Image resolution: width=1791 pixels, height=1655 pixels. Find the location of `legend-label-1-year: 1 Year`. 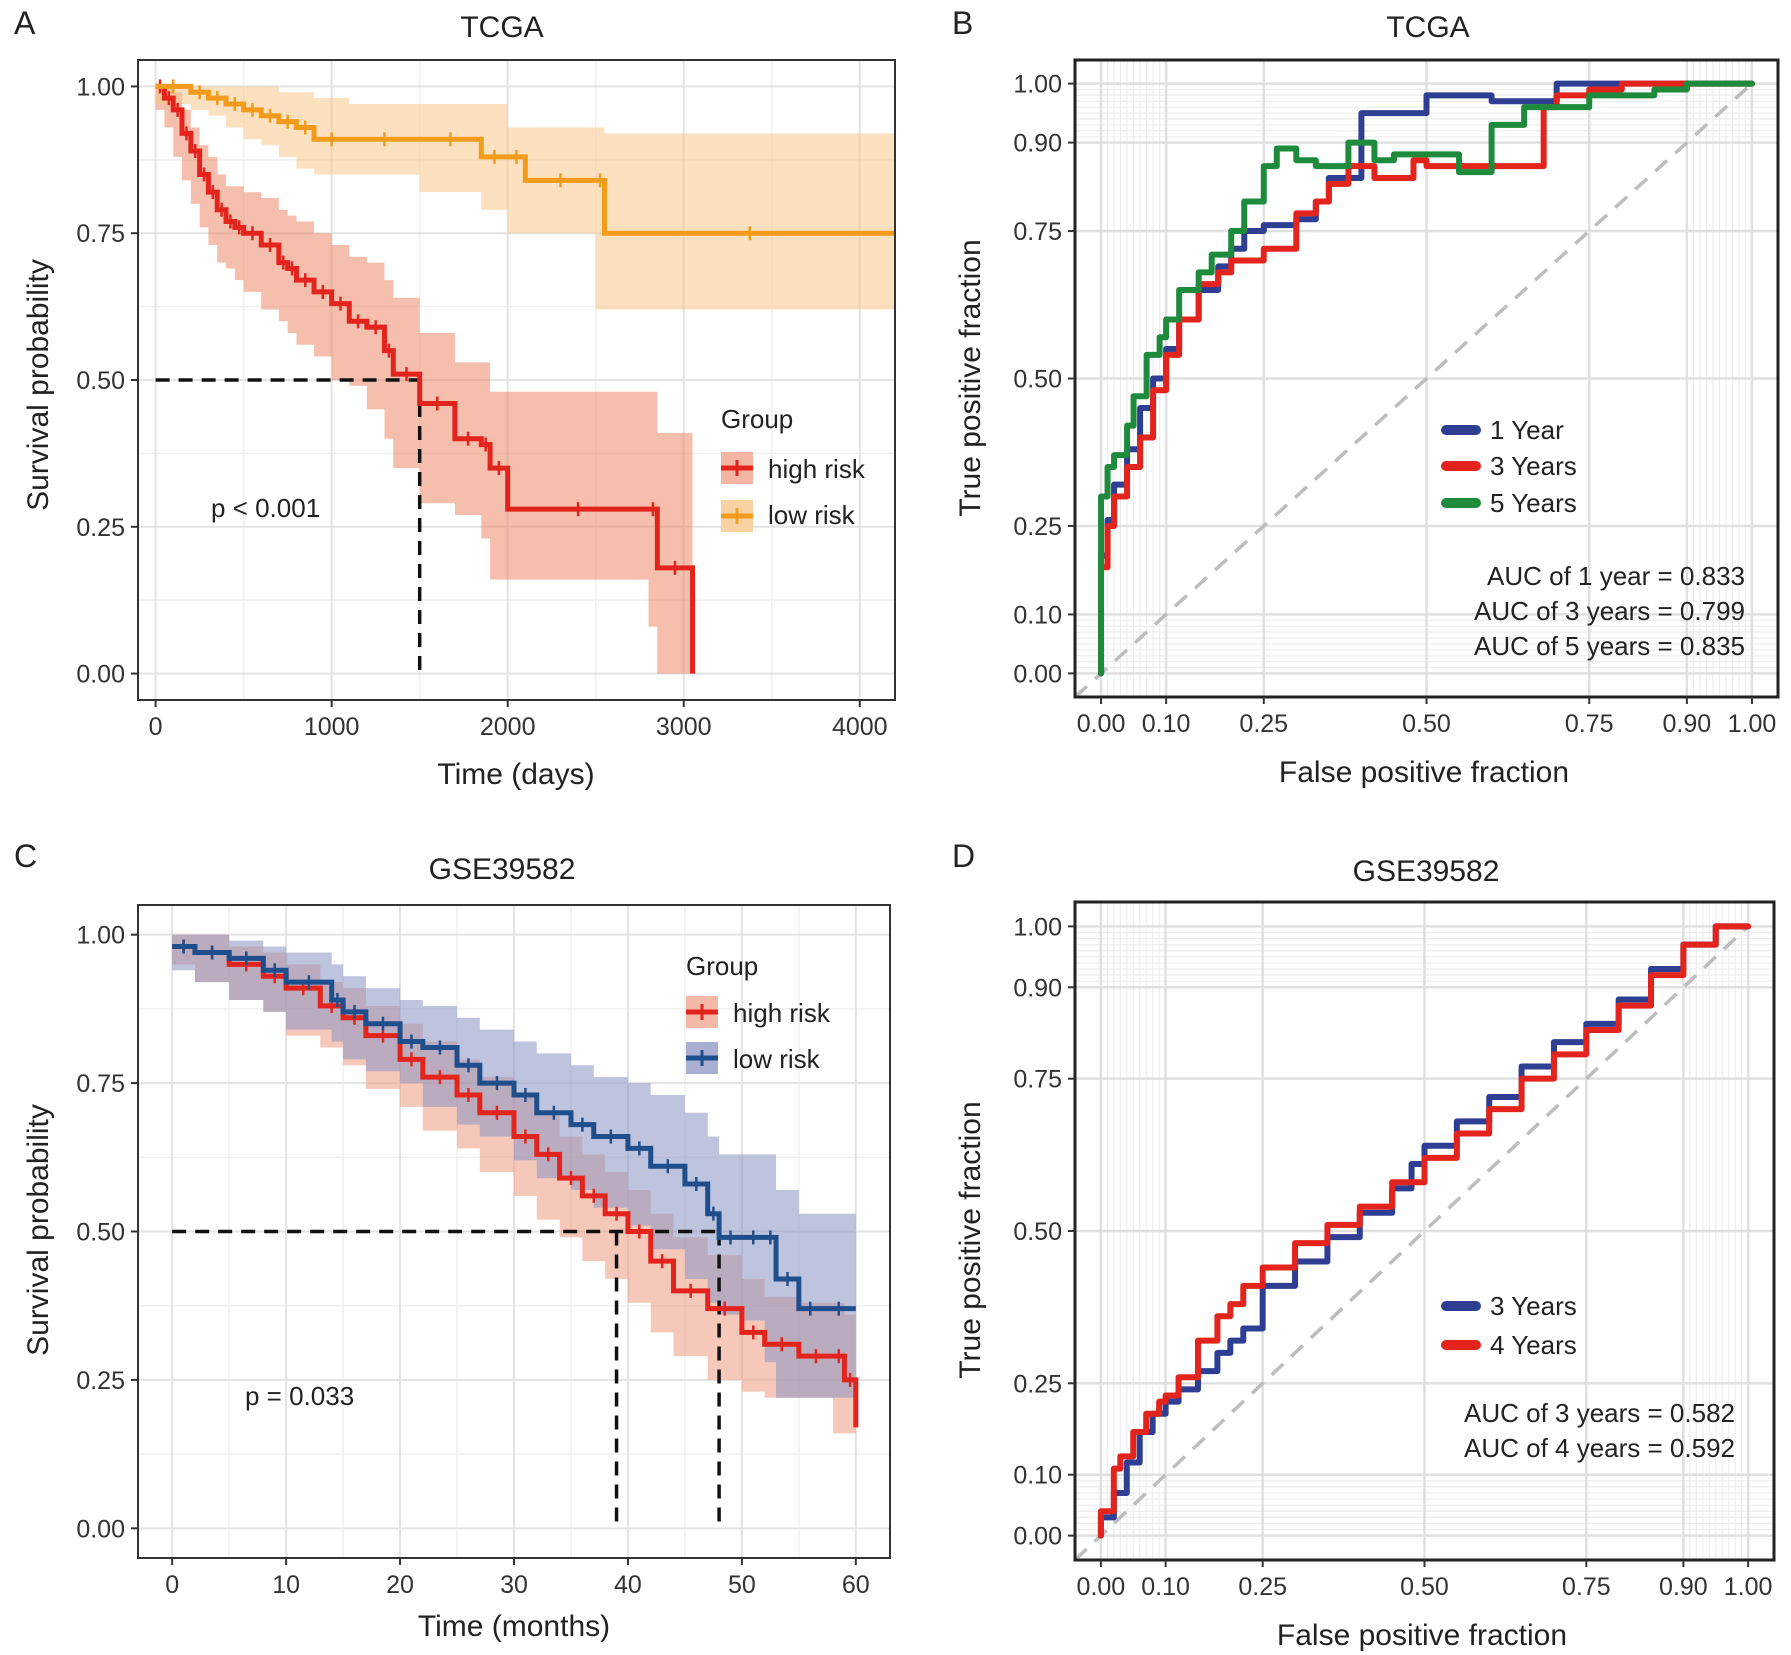

legend-label-1-year: 1 Year is located at coordinates (1527, 430).